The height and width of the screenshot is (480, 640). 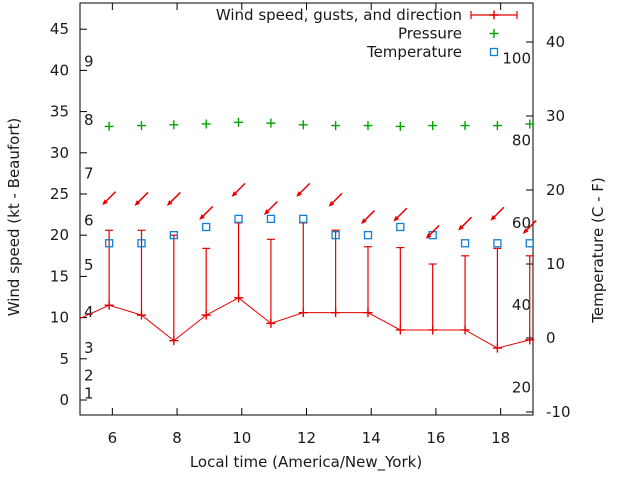 What do you see at coordinates (521, 387) in the screenshot?
I see `fahrenheit-label: 20` at bounding box center [521, 387].